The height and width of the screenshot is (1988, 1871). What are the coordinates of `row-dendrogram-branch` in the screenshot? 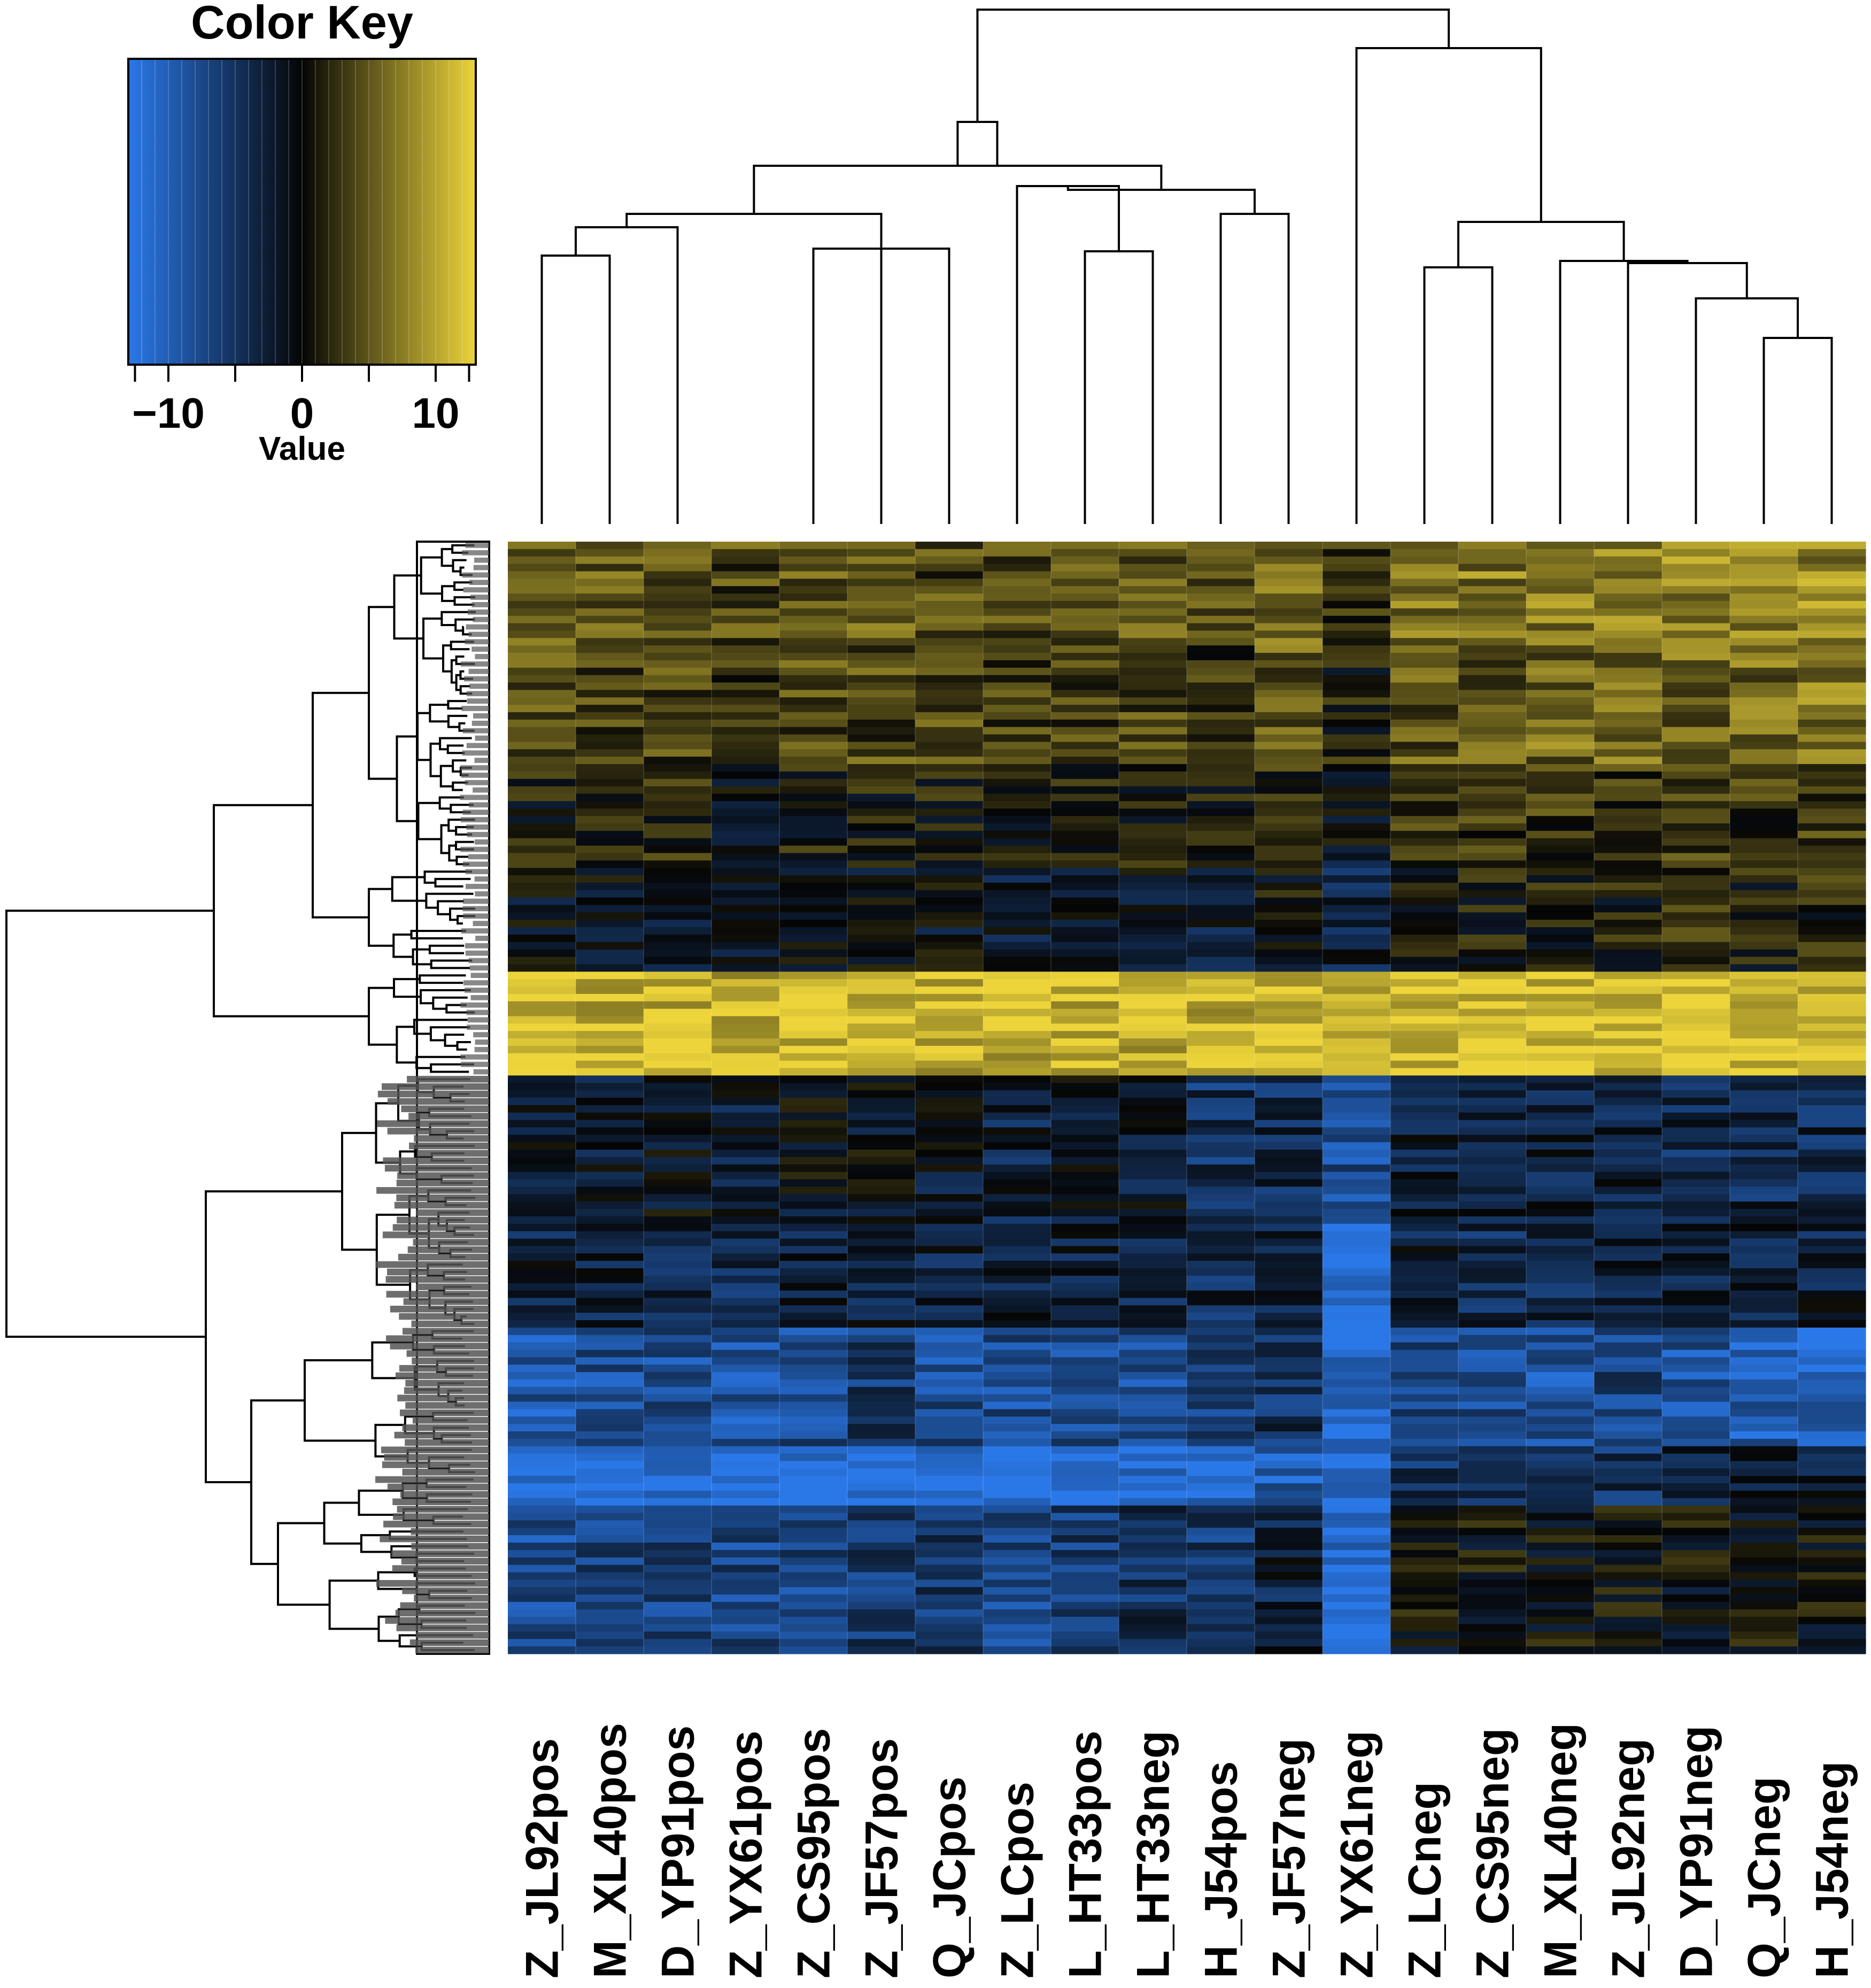 It's located at (446, 949).